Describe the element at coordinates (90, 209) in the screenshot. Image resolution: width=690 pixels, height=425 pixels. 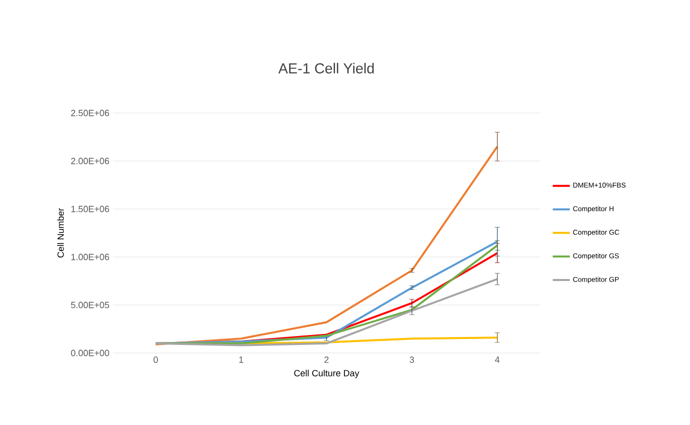
I see `y-tick-label: 1.50E+06` at that location.